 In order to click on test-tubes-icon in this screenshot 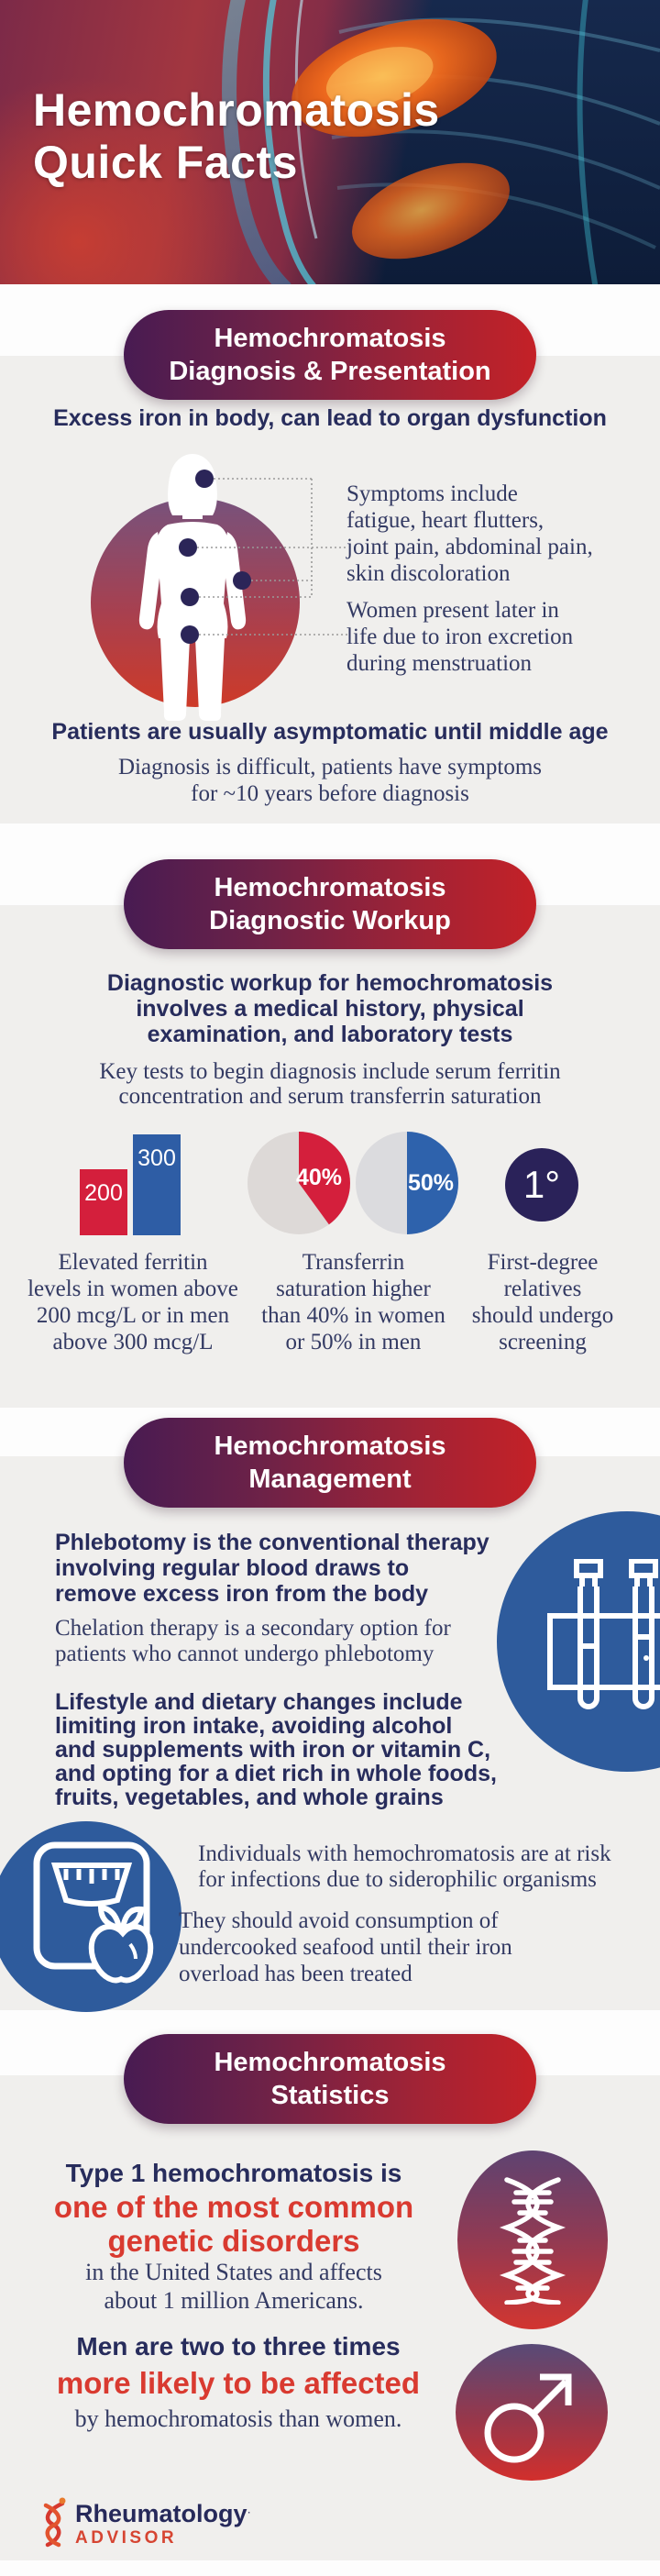, I will do `click(603, 1634)`.